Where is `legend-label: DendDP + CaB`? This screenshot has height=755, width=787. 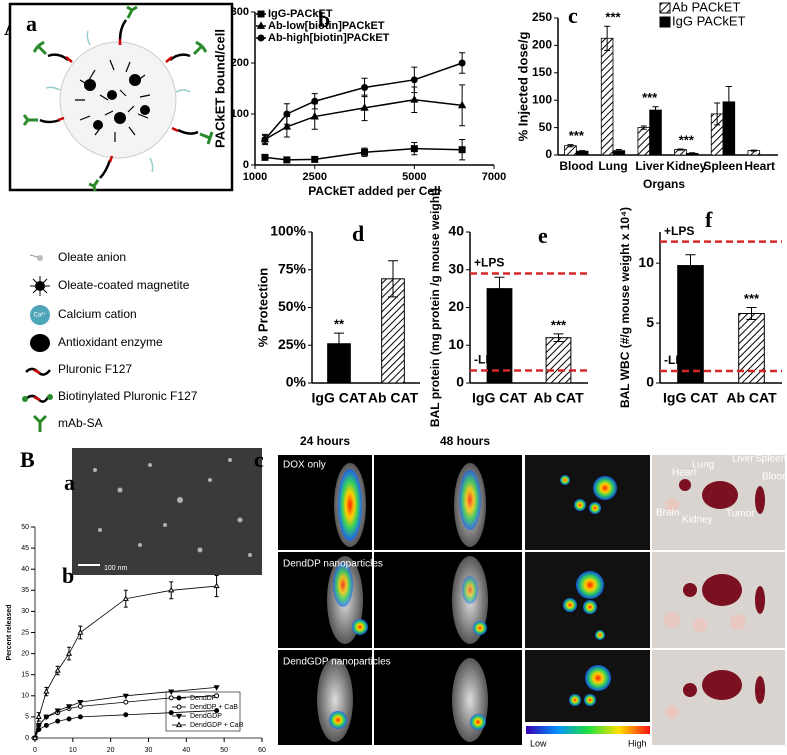 legend-label: DendDP + CaB is located at coordinates (214, 707).